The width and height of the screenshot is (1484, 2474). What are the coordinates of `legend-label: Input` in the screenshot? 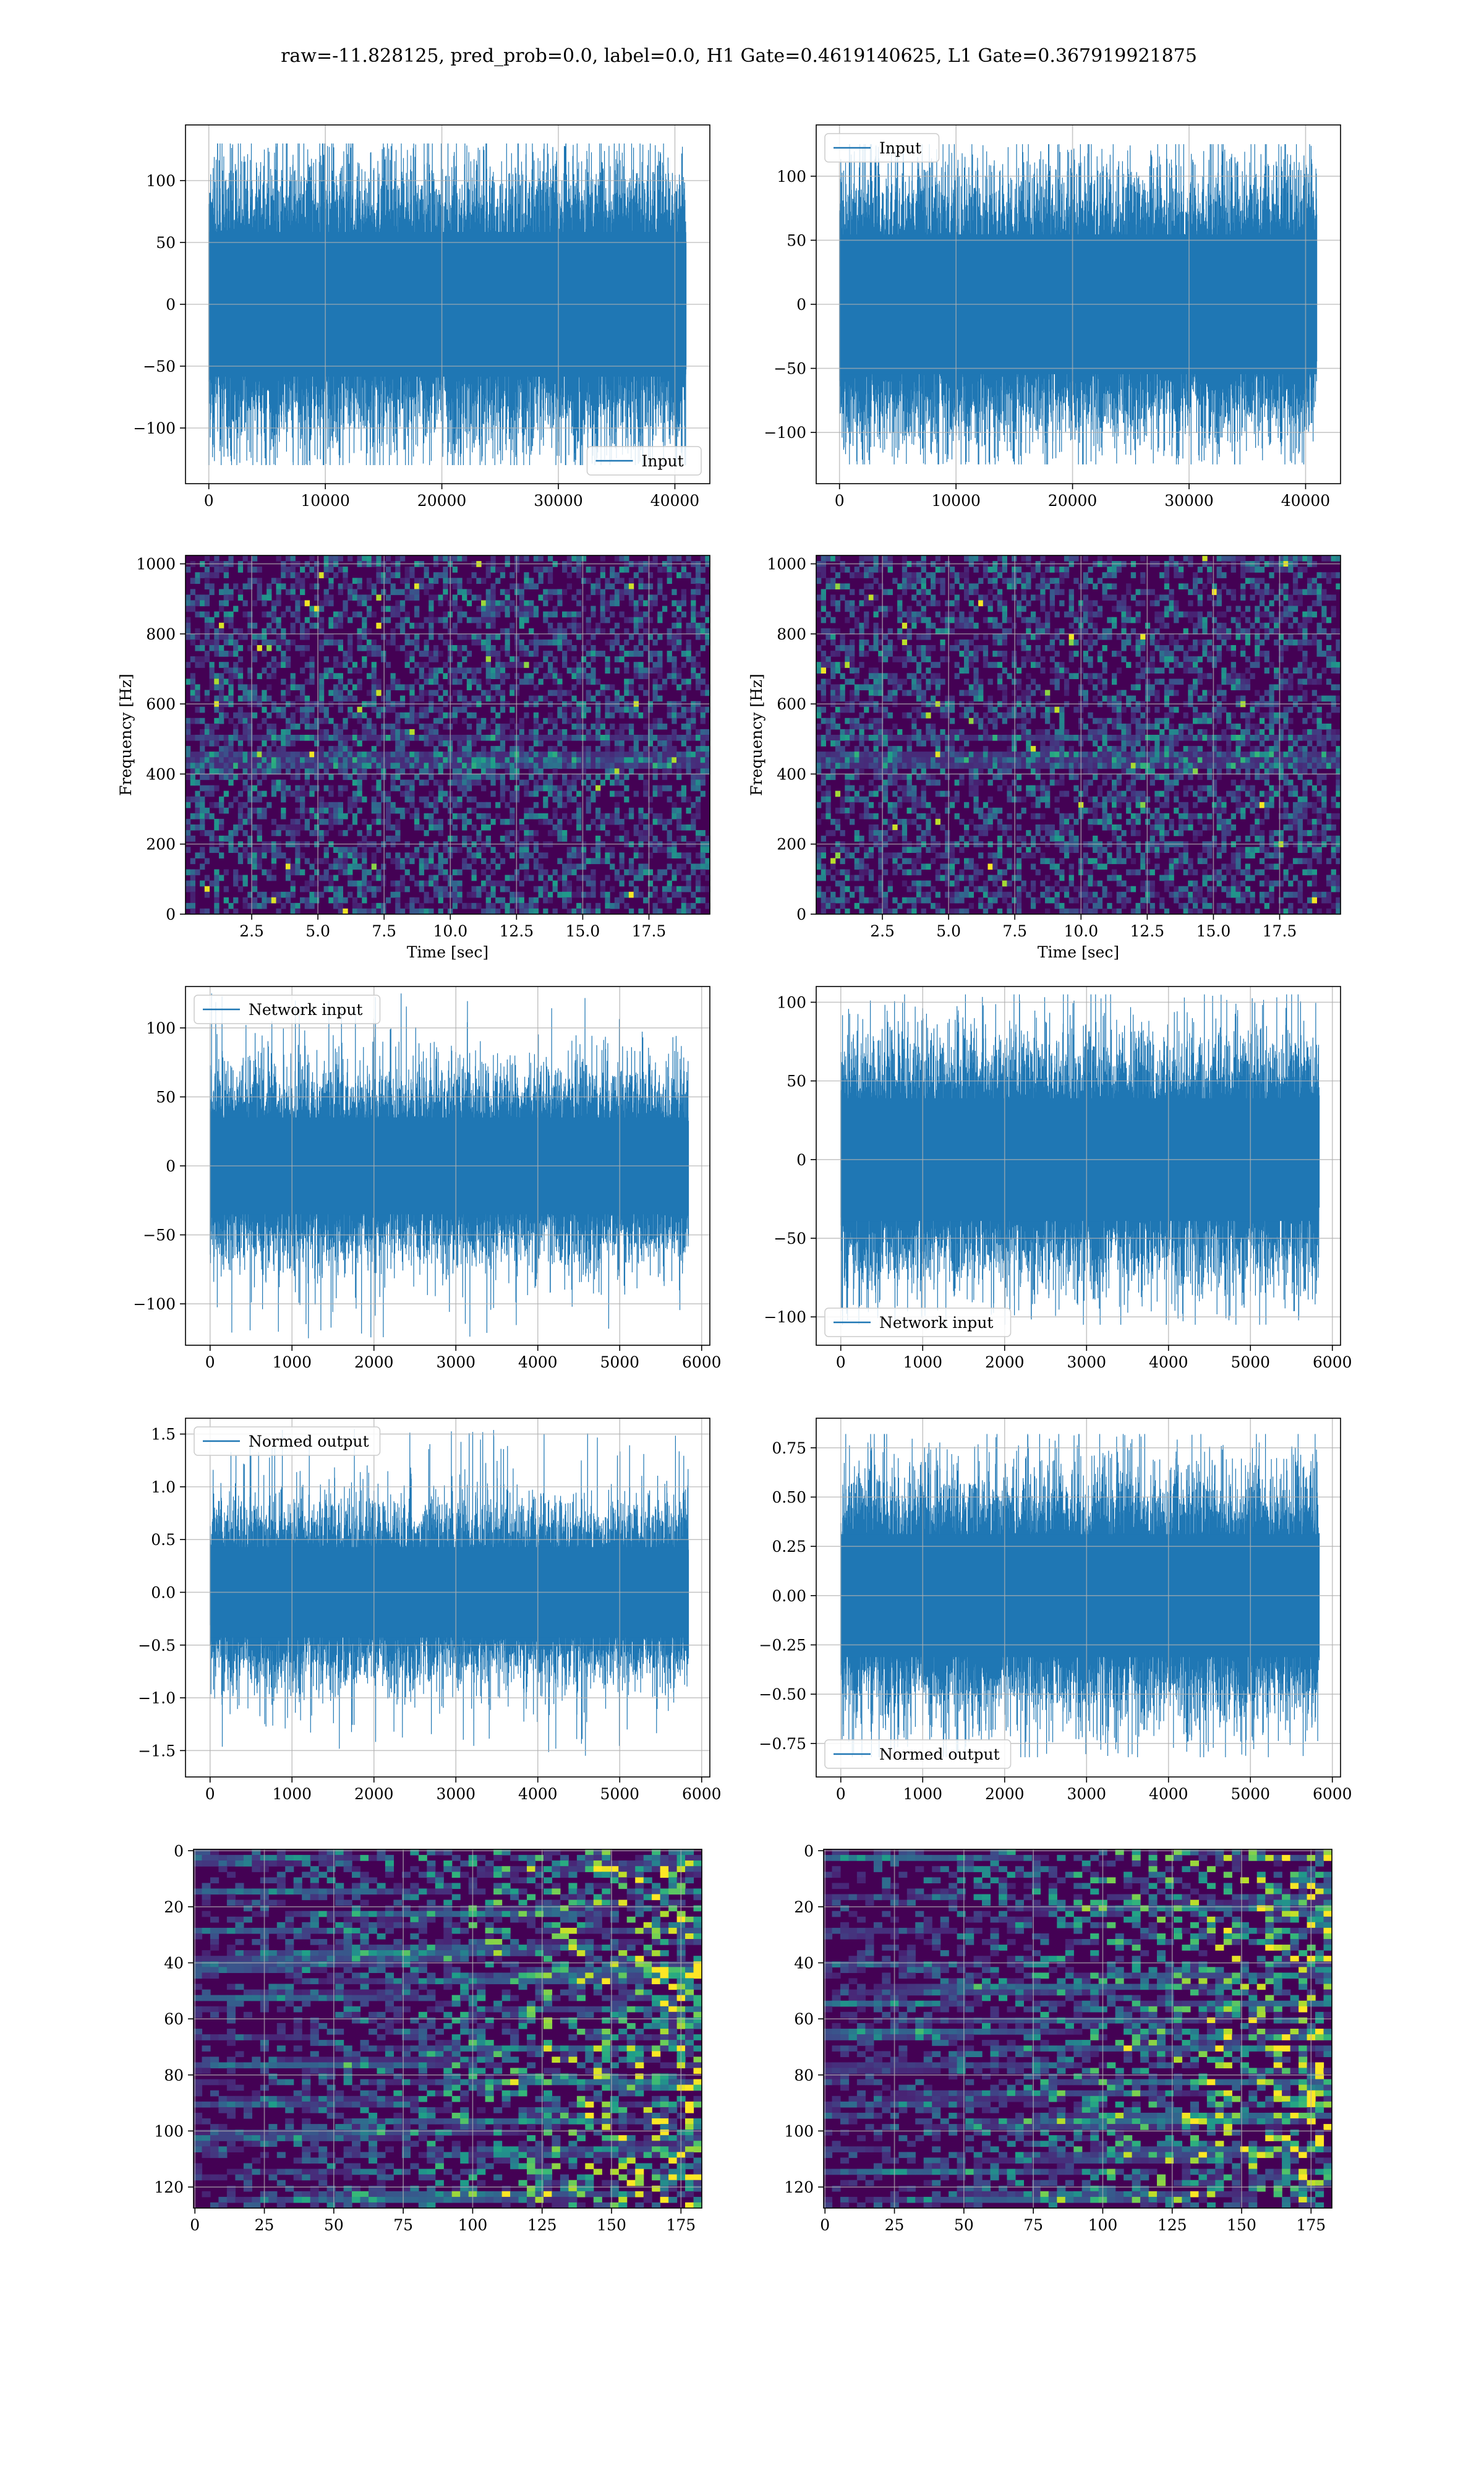 It's located at (663, 461).